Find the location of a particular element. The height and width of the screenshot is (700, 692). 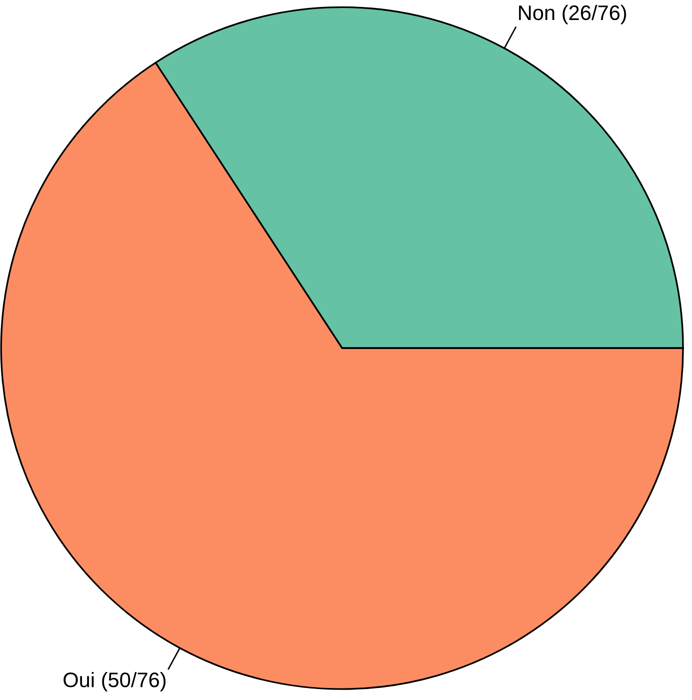

slice-label: Non (26/76) is located at coordinates (572, 14).